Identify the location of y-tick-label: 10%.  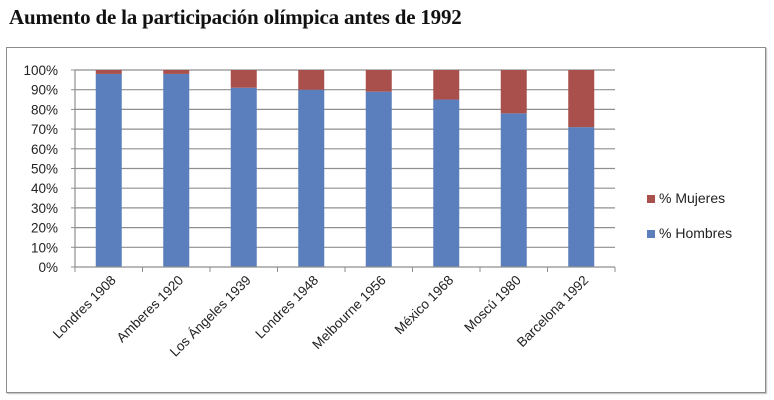
(44, 247).